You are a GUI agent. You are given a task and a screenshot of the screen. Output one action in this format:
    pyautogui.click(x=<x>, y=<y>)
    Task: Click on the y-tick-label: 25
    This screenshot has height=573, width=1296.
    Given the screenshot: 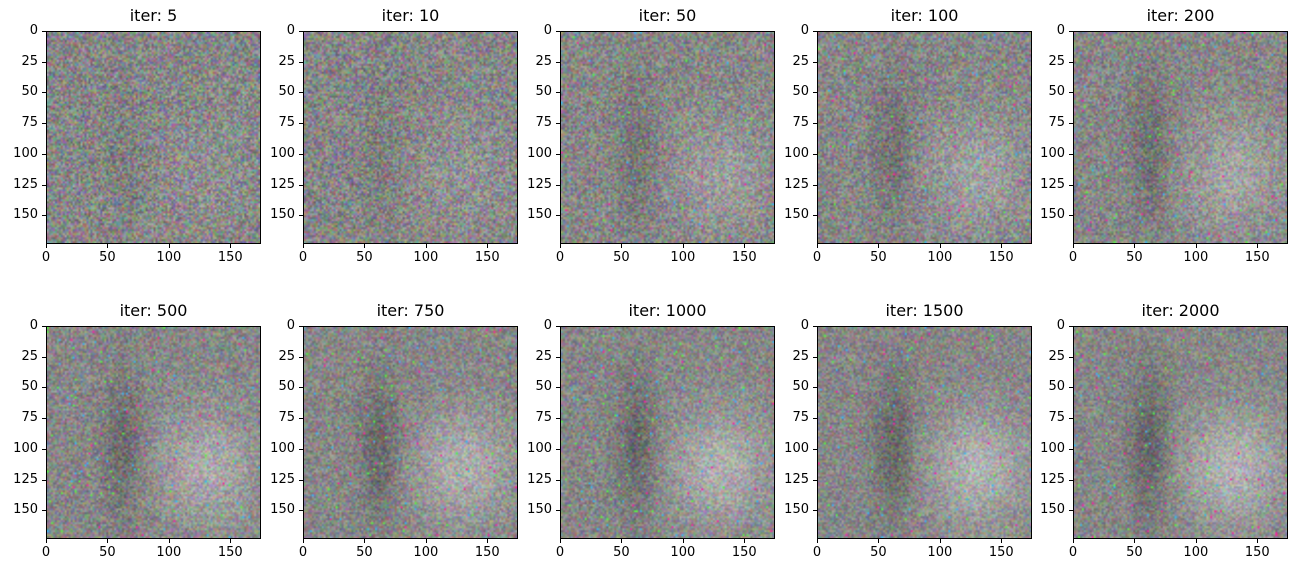 What is the action you would take?
    pyautogui.click(x=543, y=356)
    